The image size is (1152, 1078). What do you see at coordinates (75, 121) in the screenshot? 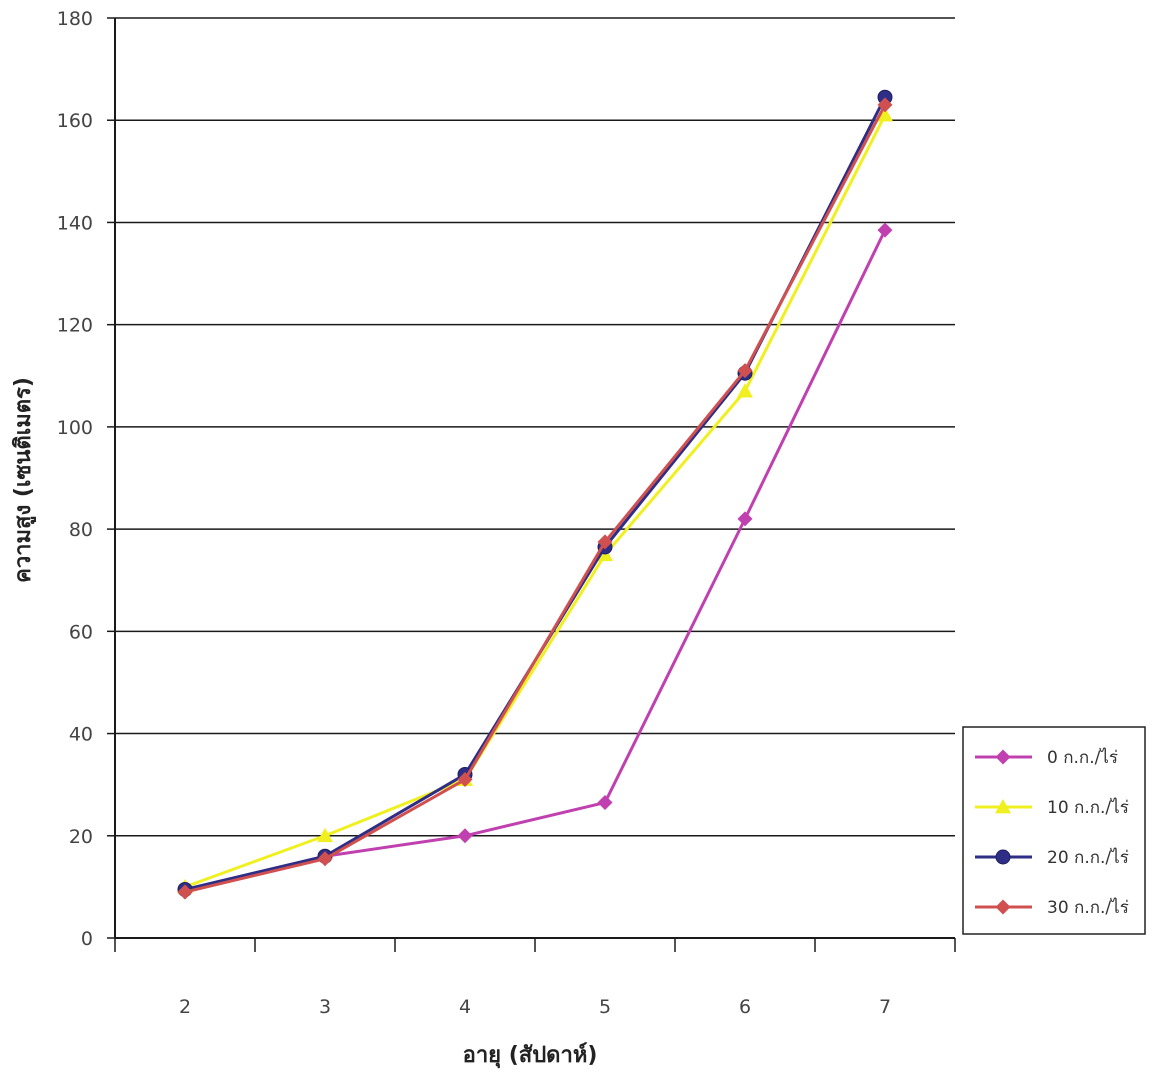
I see `y-tick-label: 160` at bounding box center [75, 121].